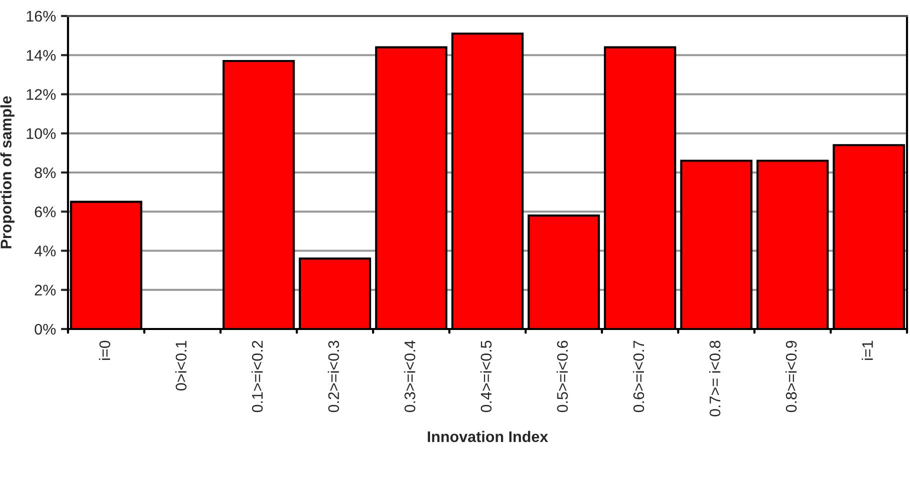  I want to click on y-tick-label: 8%, so click(45, 172).